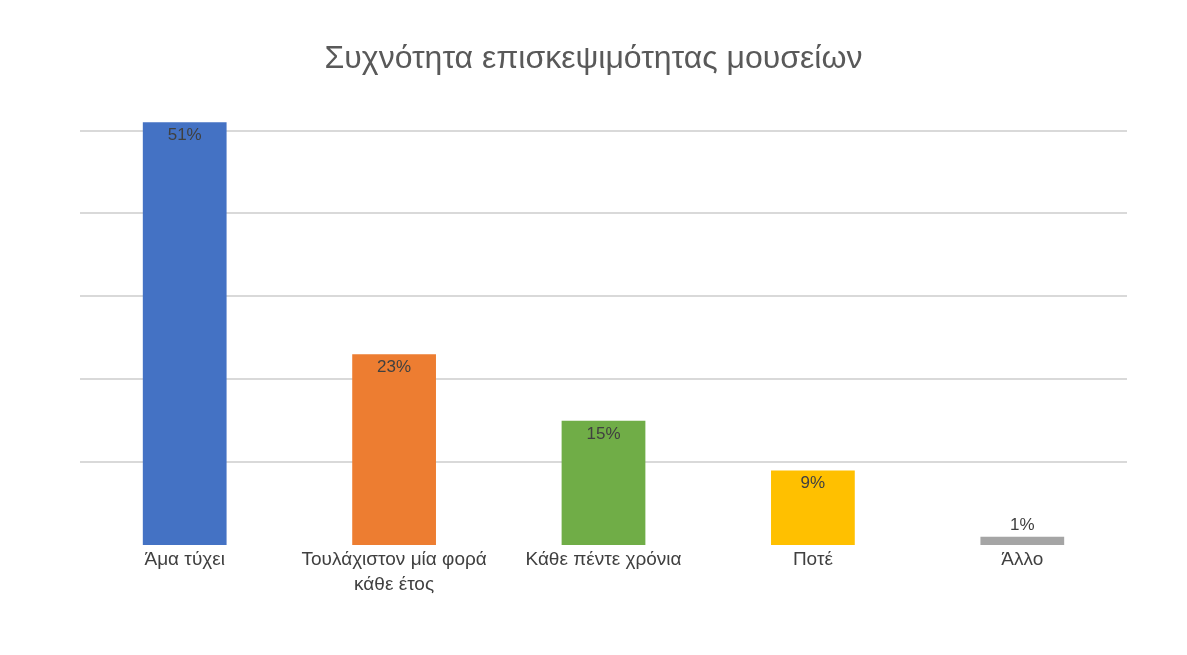 The image size is (1187, 655). Describe the element at coordinates (394, 367) in the screenshot. I see `data-label: 23%` at that location.